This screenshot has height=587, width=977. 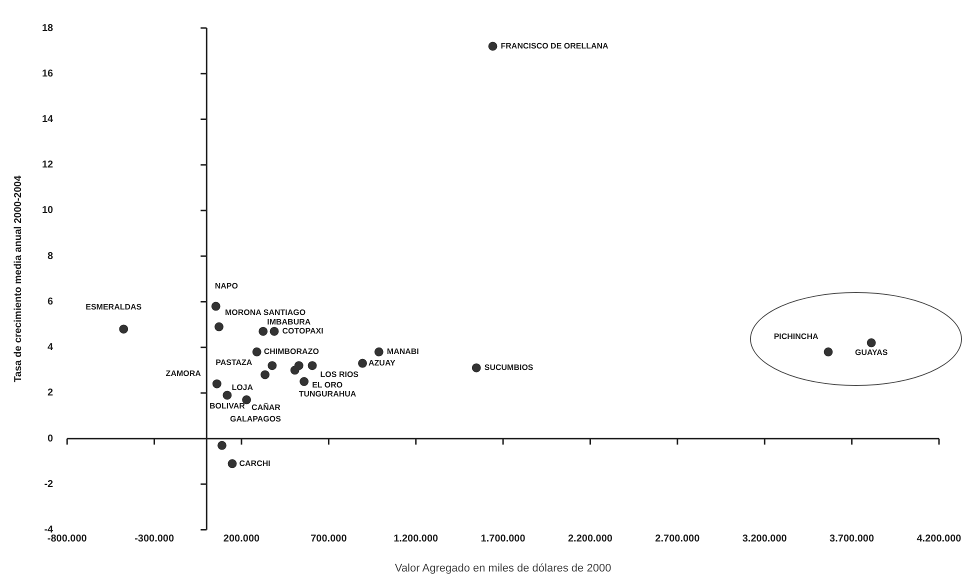 I want to click on annotation: TUNGURAHUA, so click(x=327, y=393).